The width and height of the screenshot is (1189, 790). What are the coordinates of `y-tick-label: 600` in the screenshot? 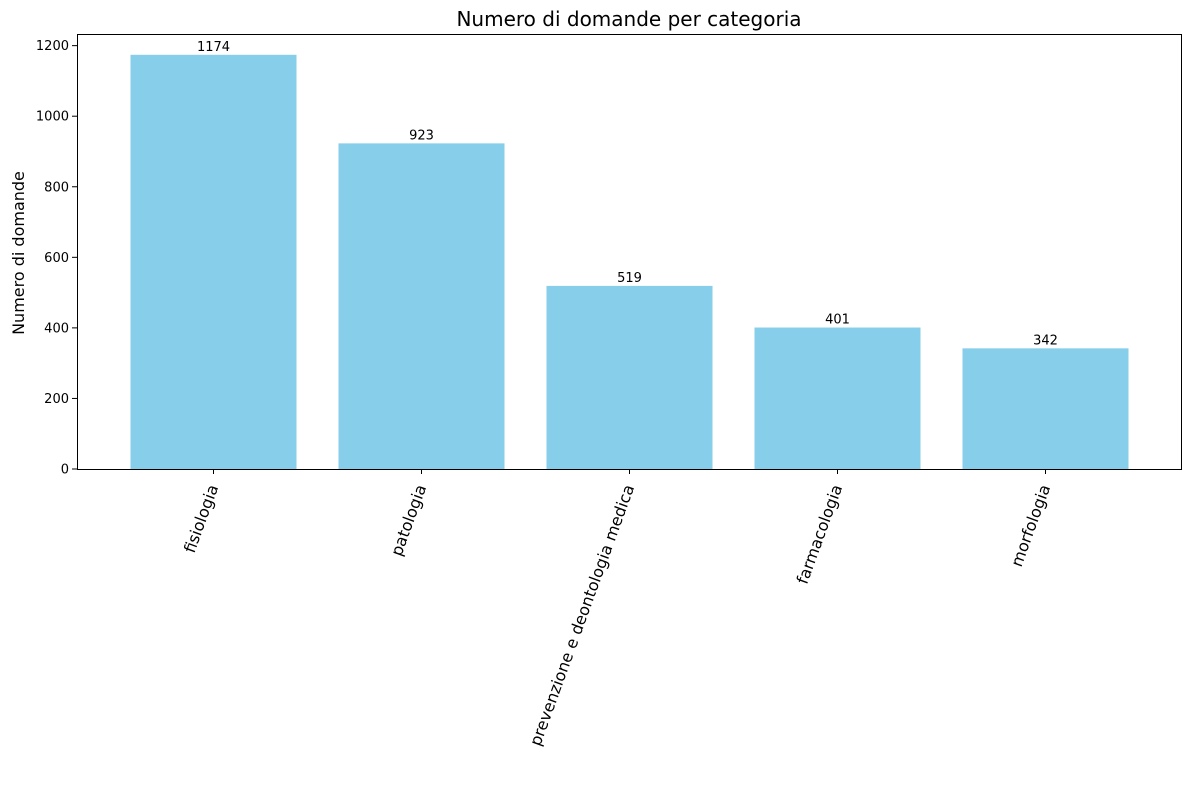 It's located at (56, 258).